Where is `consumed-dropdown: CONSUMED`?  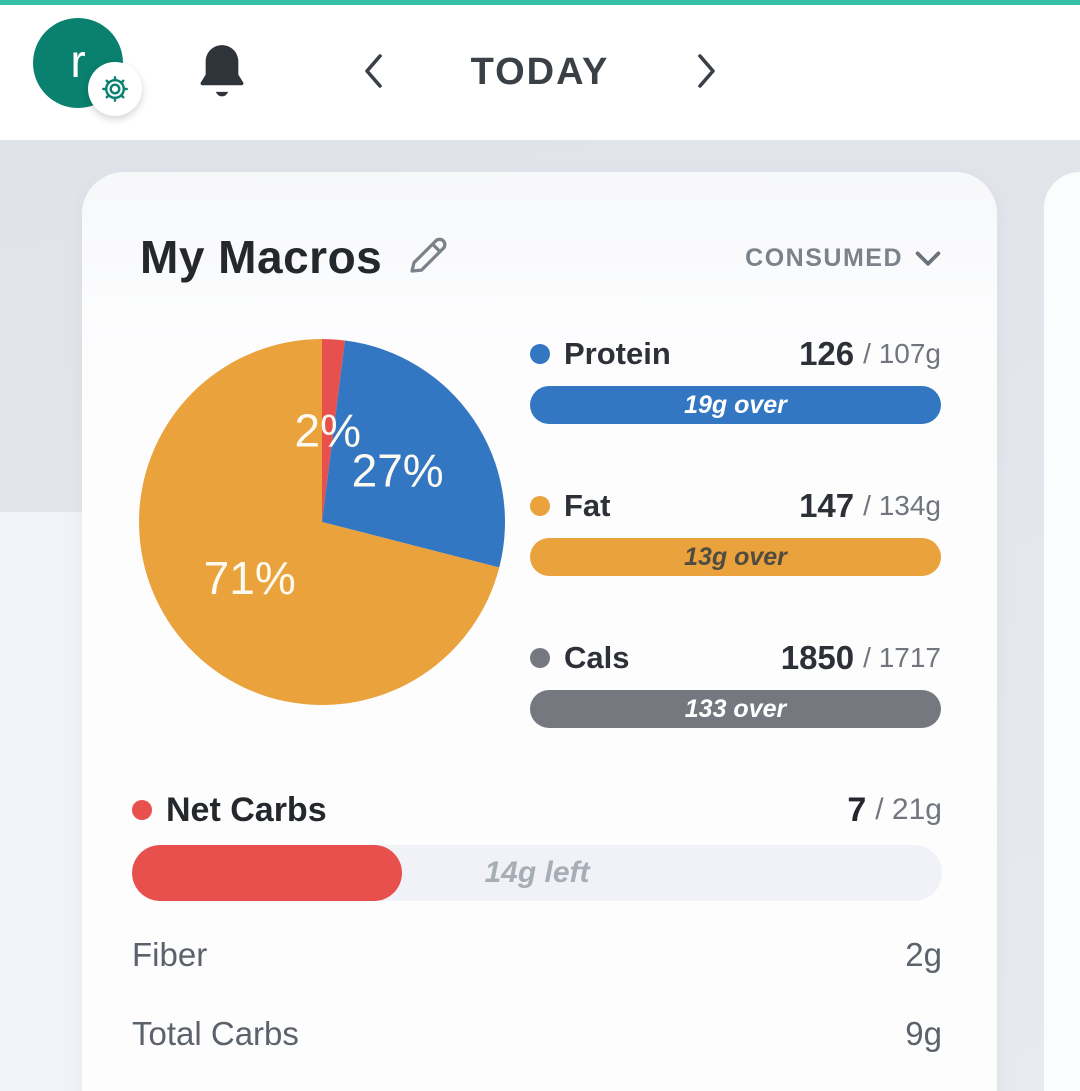
consumed-dropdown: CONSUMED is located at coordinates (843, 258).